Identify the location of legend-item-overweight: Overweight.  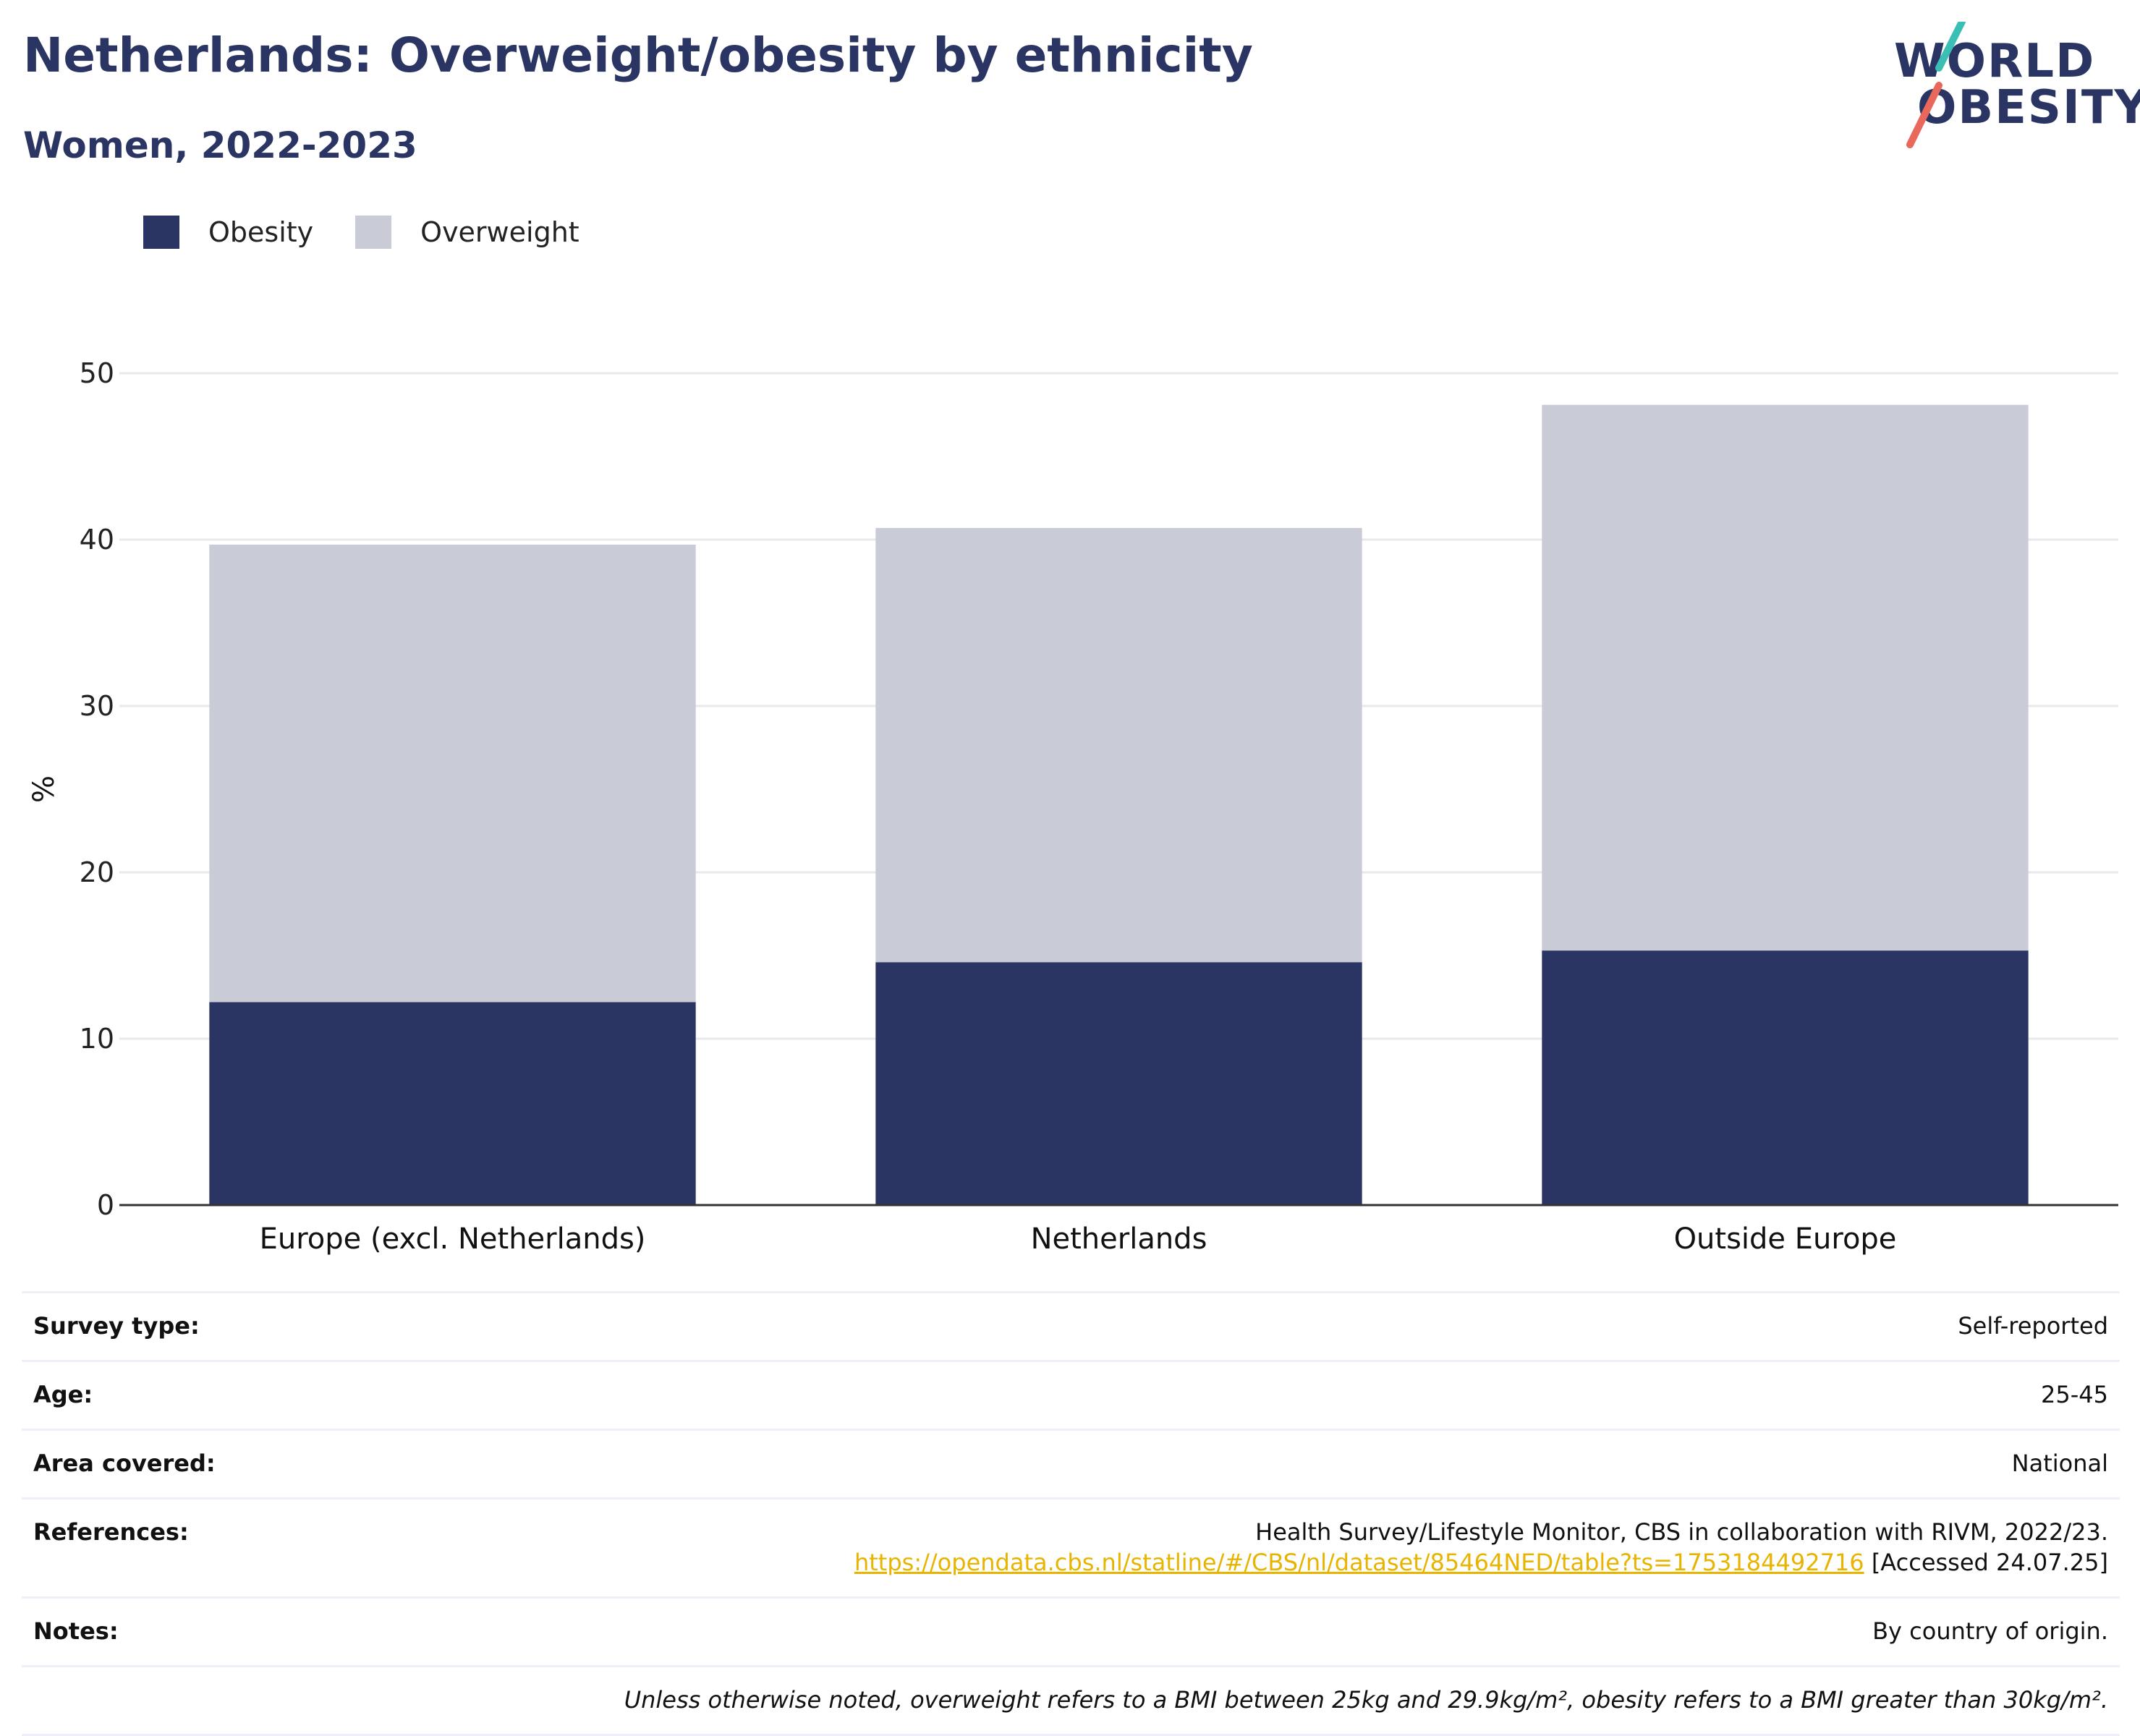
(467, 233).